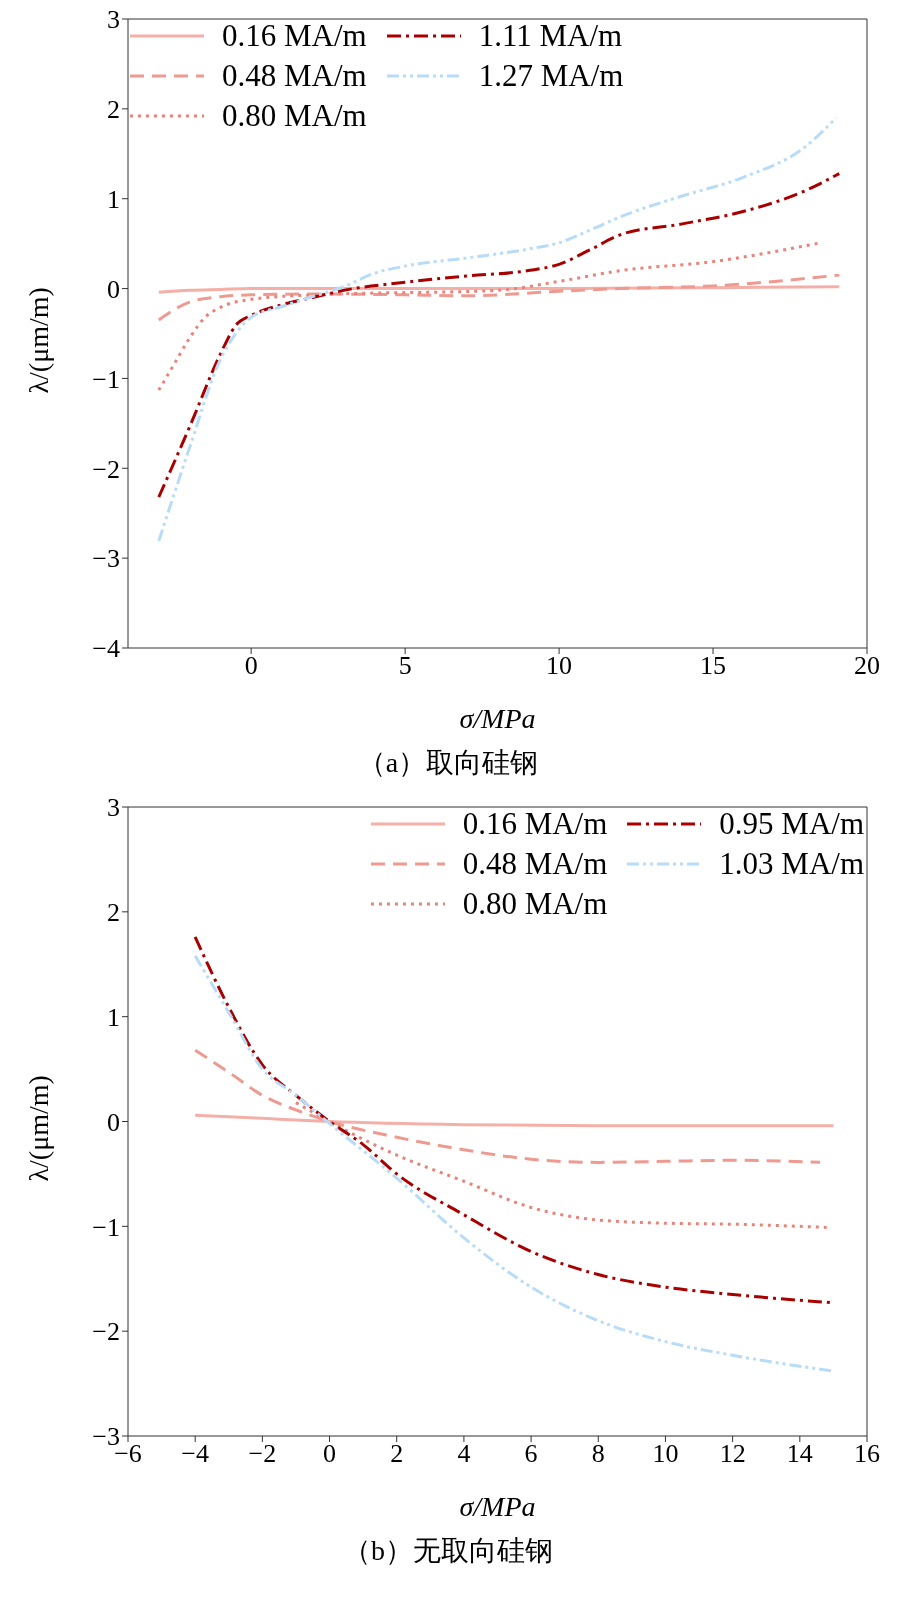 The width and height of the screenshot is (907, 1608). What do you see at coordinates (713, 666) in the screenshot?
I see `x-tick-label: 15` at bounding box center [713, 666].